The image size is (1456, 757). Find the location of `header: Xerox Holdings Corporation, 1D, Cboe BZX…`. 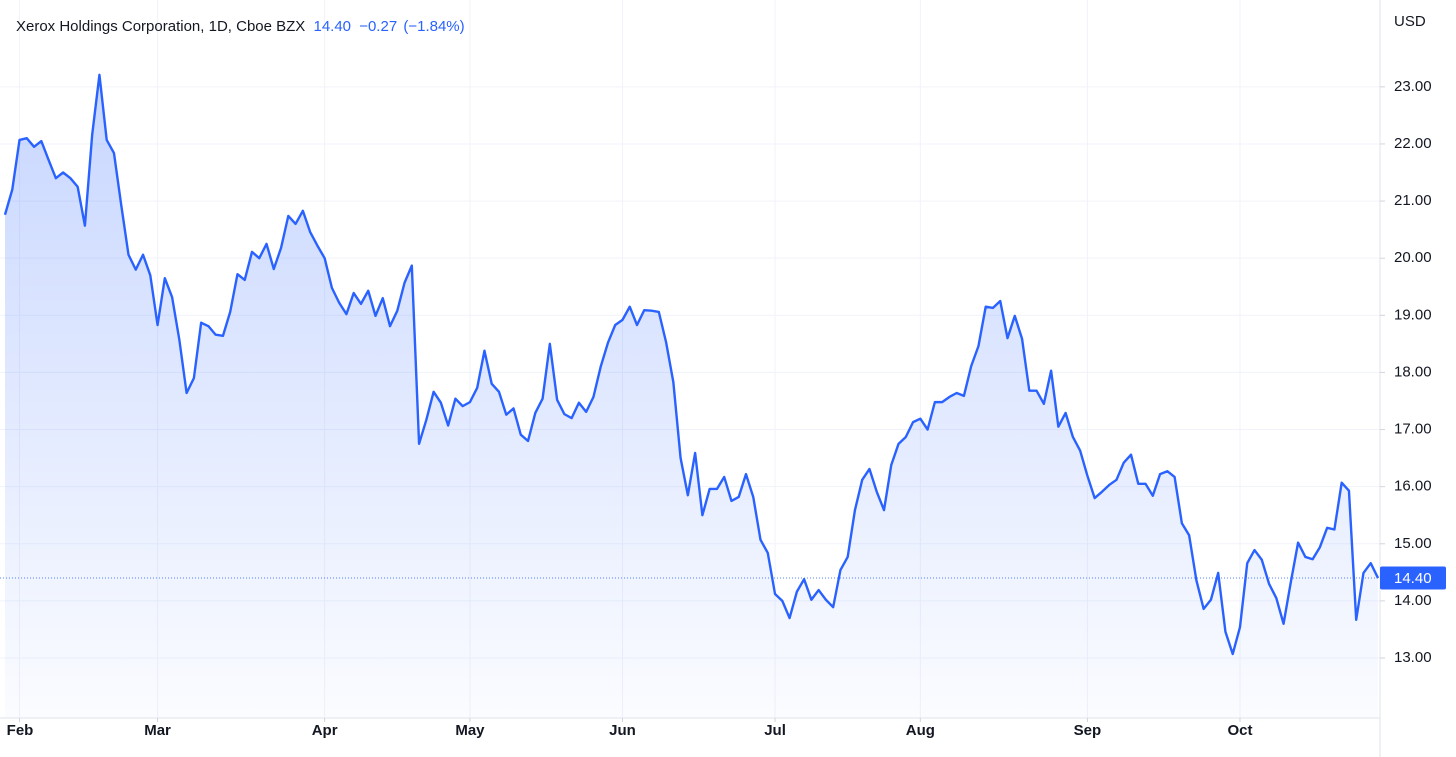

header: Xerox Holdings Corporation, 1D, Cboe BZX… is located at coordinates (240, 26).